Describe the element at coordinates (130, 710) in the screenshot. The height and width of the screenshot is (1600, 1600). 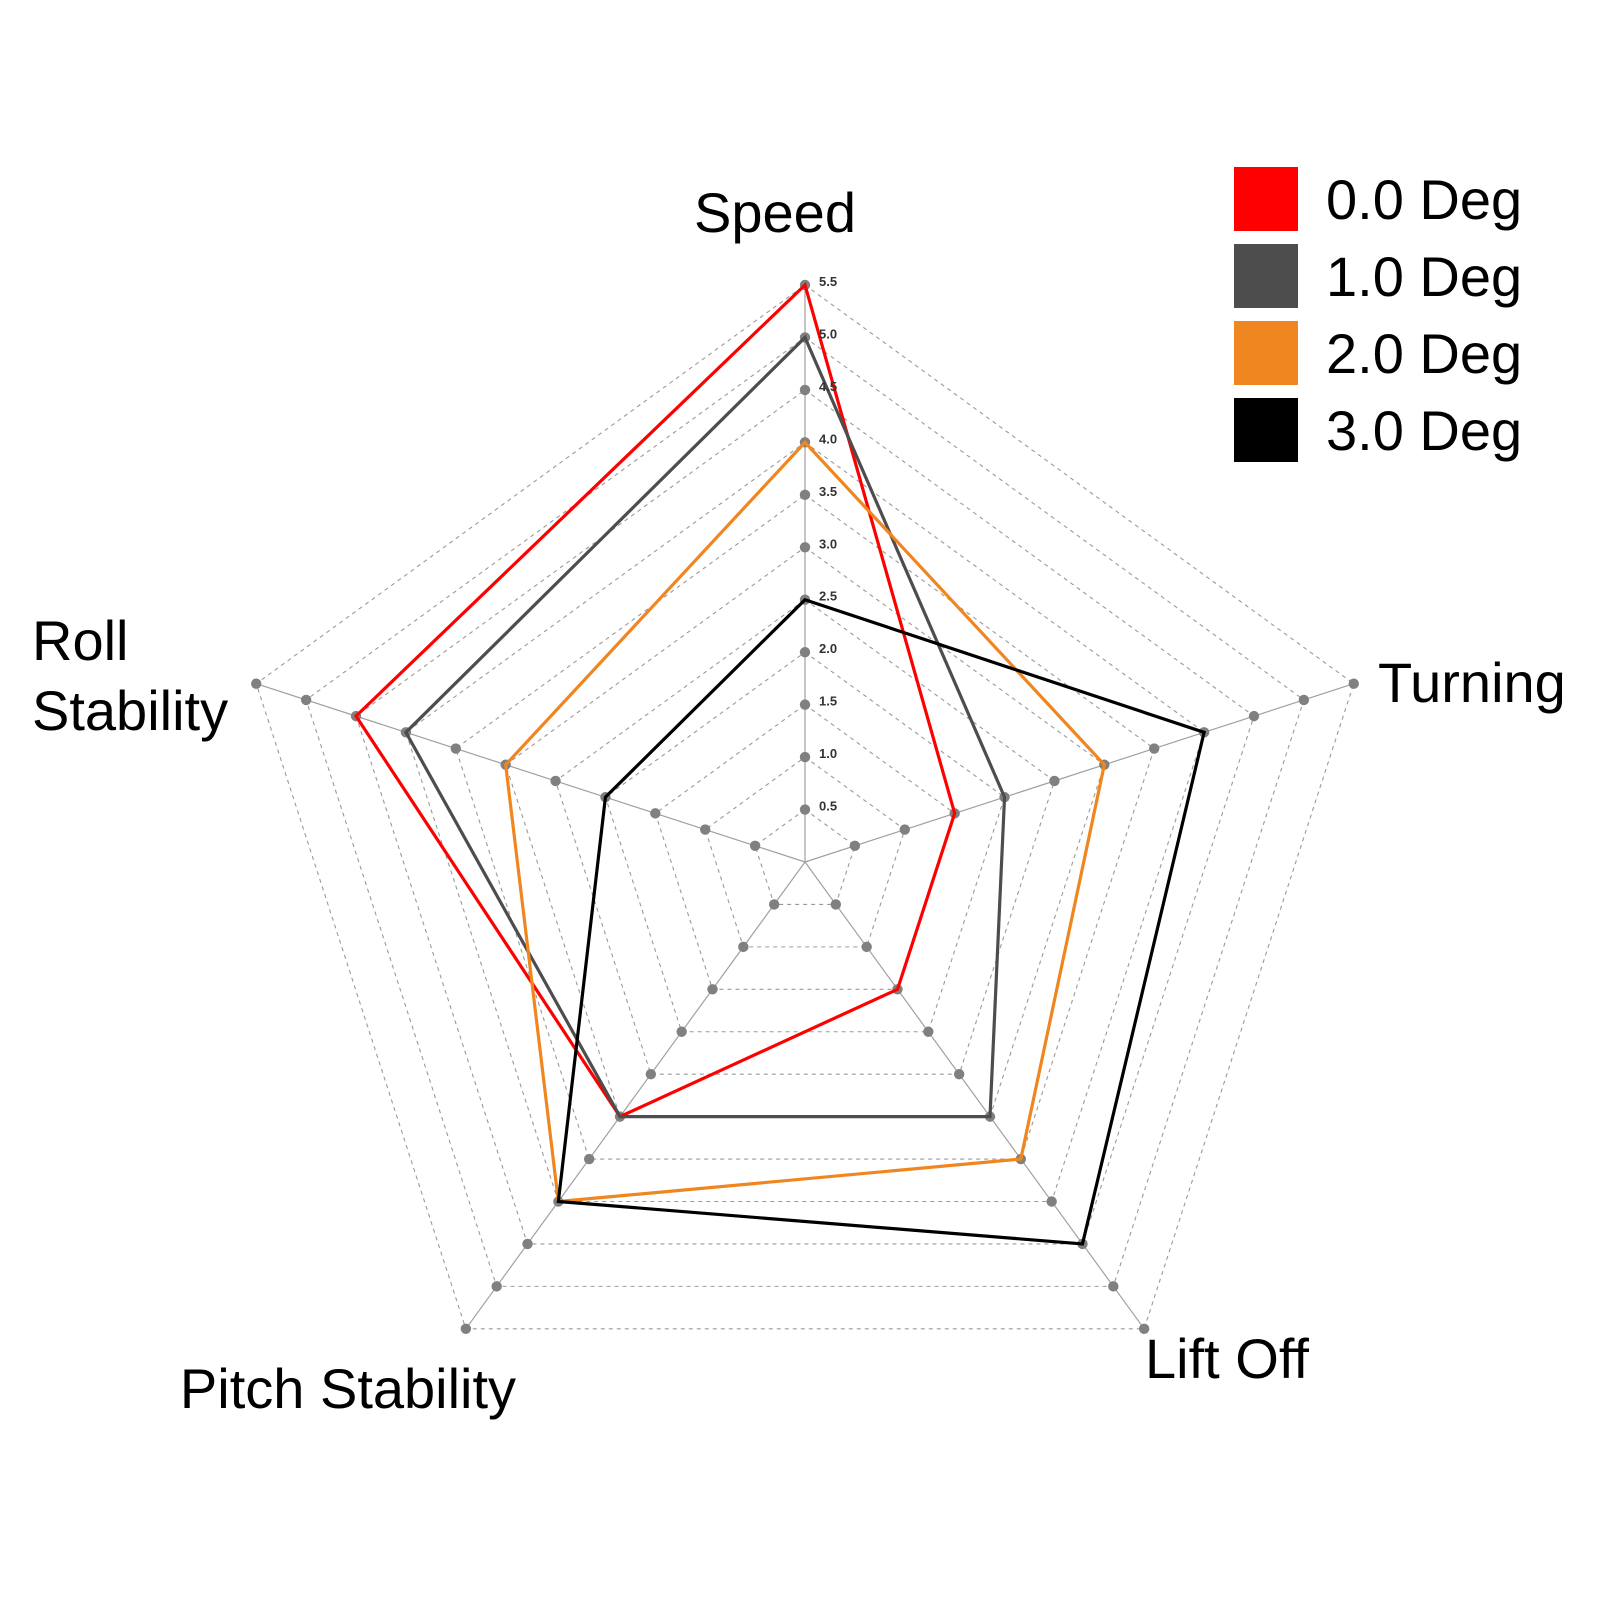
I see `axis-title: Stability` at that location.